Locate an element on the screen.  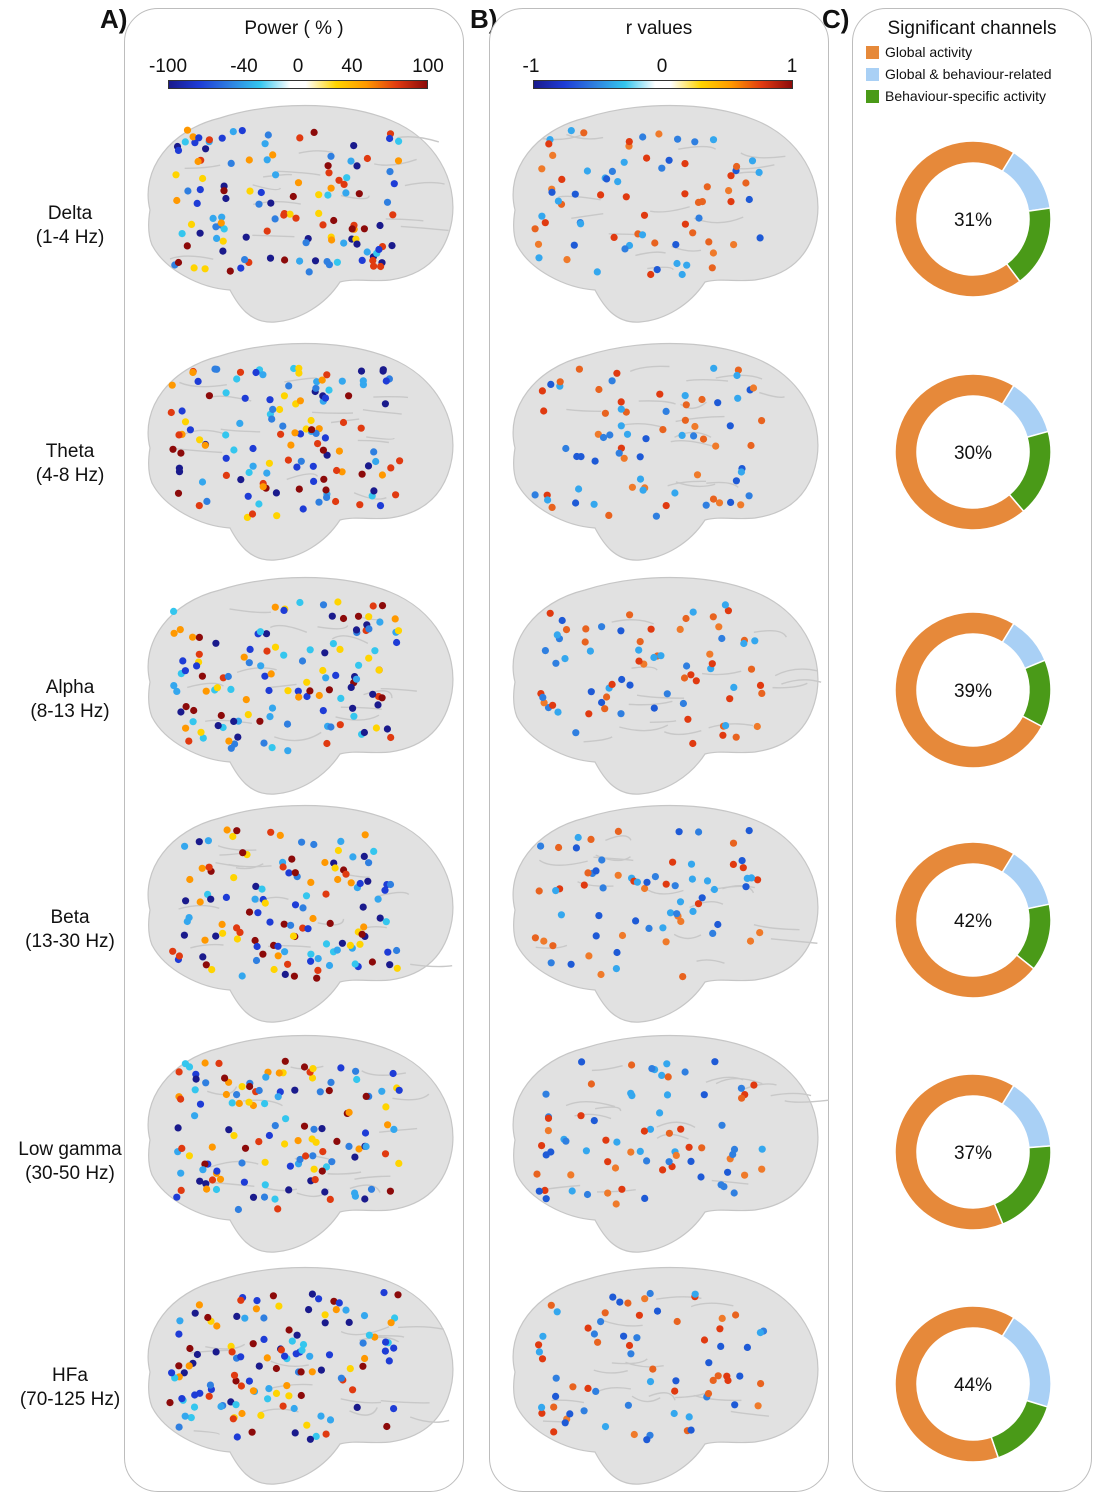
legend-label-behaviour-specific: Behaviour-specific activity is located at coordinates (966, 96).